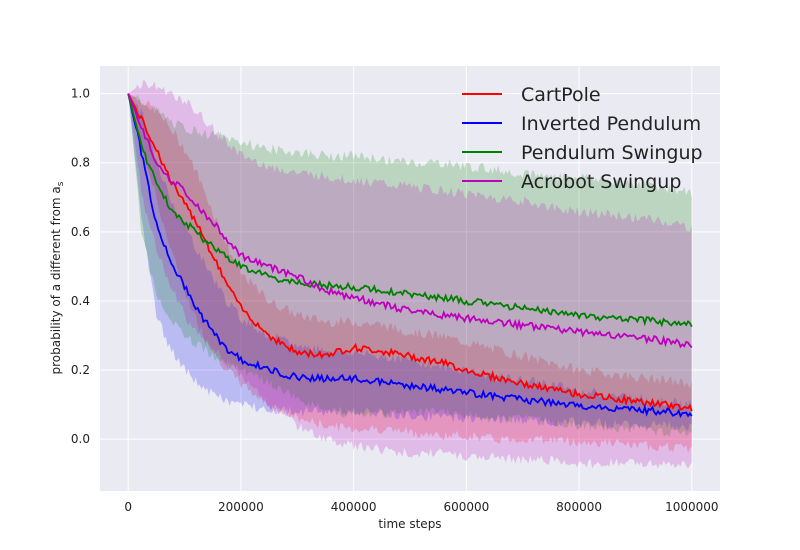 The image size is (800, 550). I want to click on y-tick-label: 0.8, so click(80, 163).